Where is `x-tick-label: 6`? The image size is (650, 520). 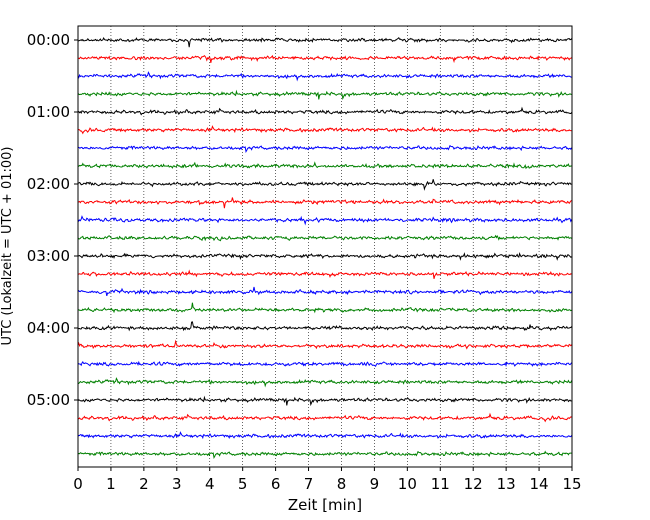 x-tick-label: 6 is located at coordinates (276, 484).